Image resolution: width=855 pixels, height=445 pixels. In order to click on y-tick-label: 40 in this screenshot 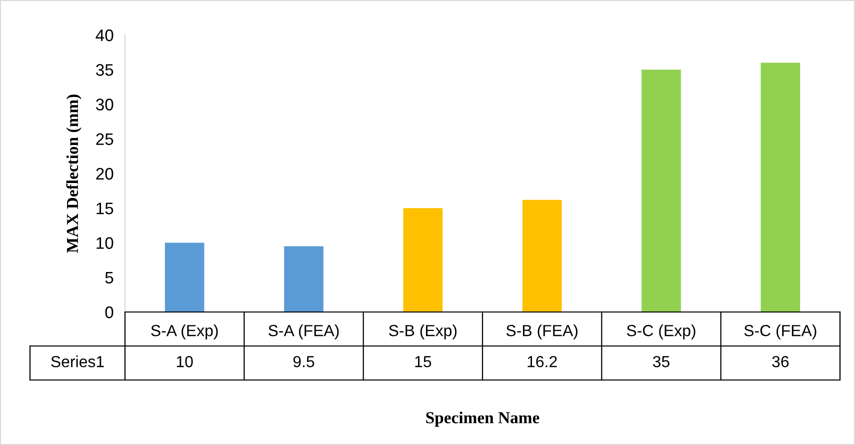, I will do `click(105, 35)`.